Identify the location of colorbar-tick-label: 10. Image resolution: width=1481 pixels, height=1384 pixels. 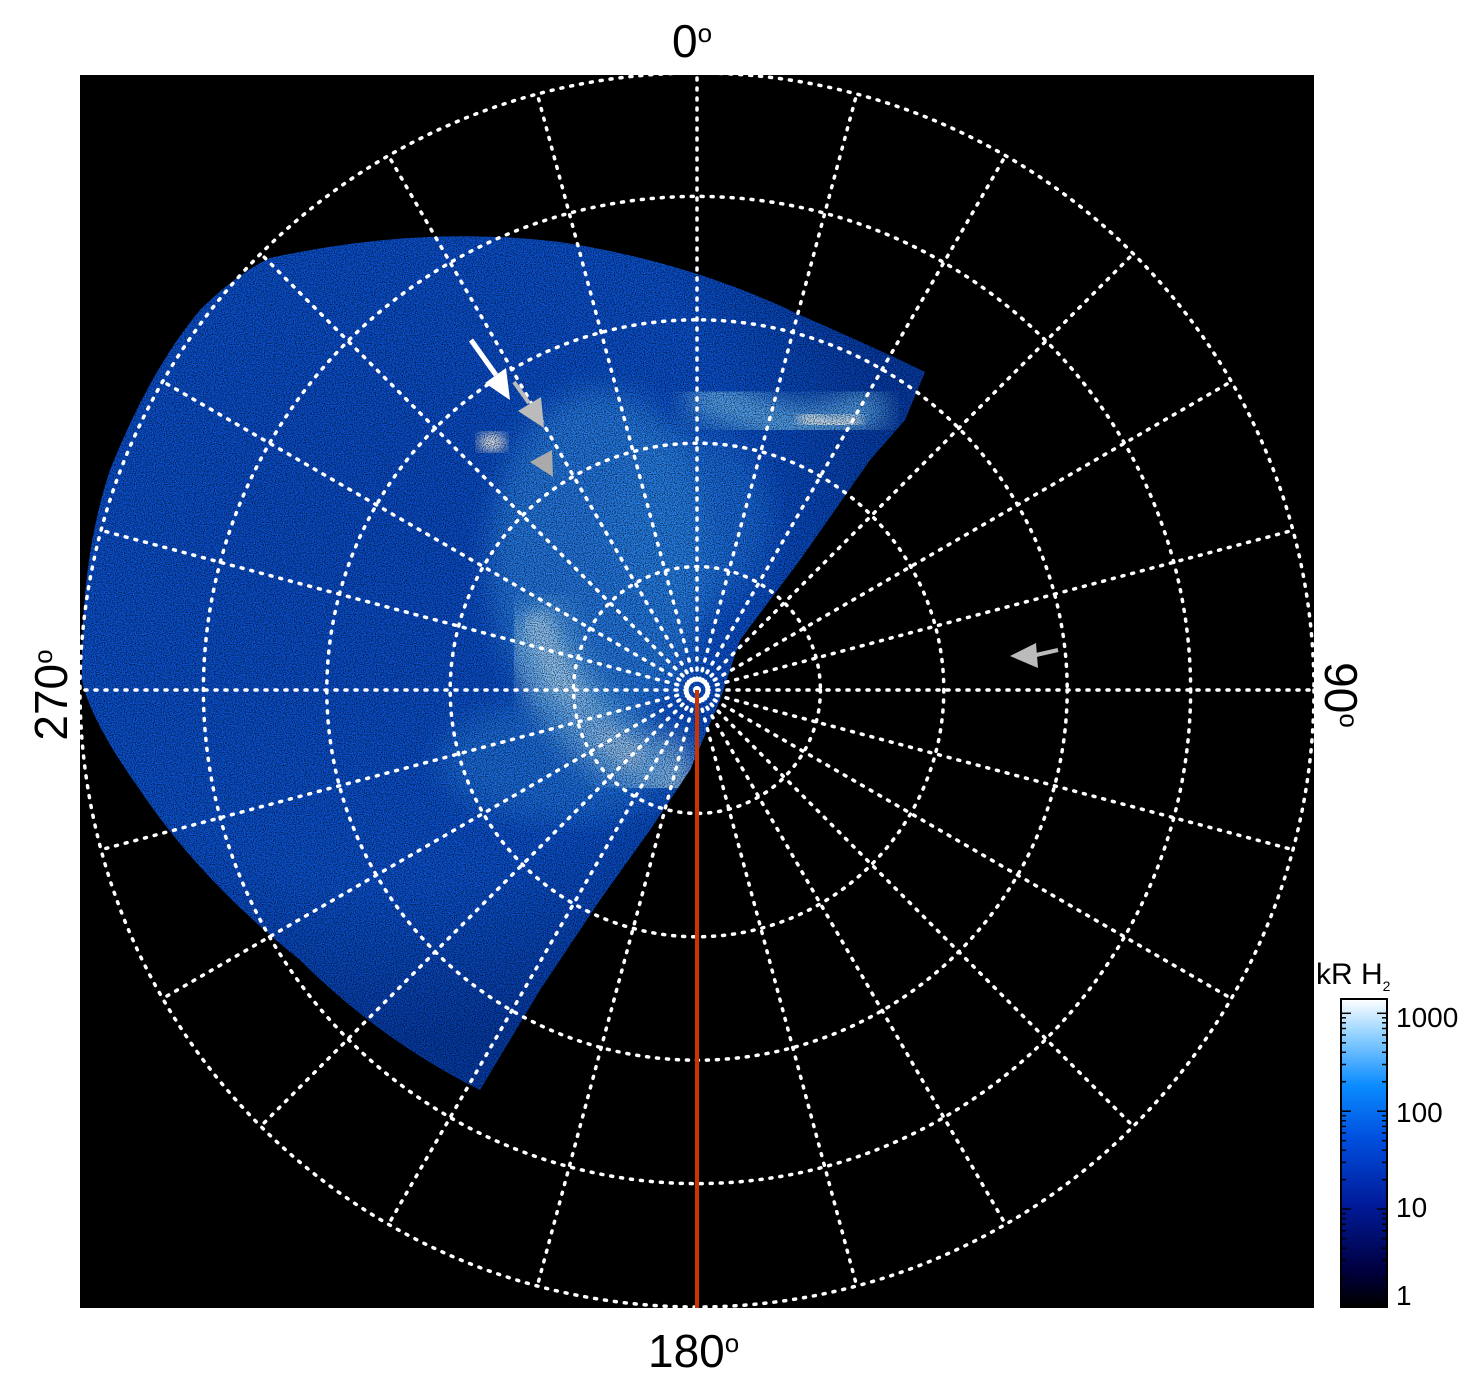
(1412, 1207).